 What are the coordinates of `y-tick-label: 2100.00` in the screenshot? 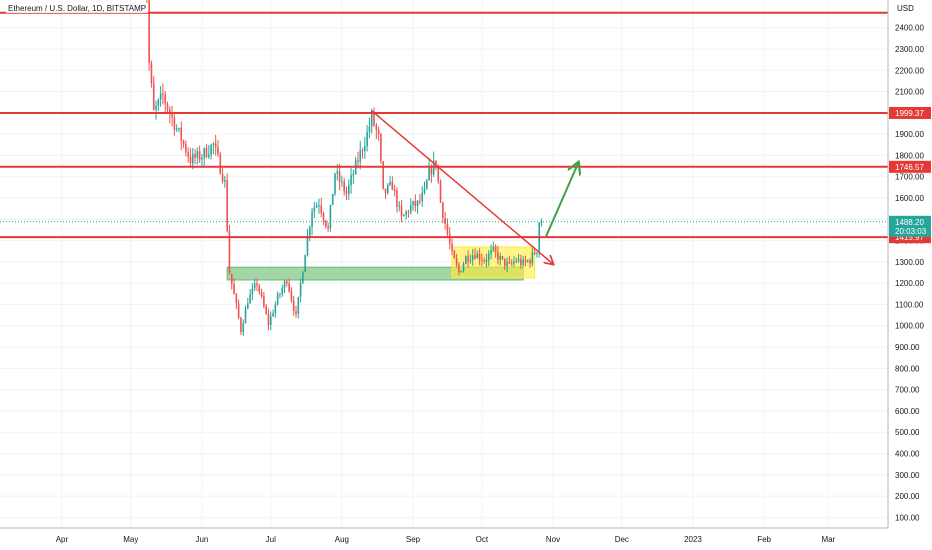 It's located at (909, 92).